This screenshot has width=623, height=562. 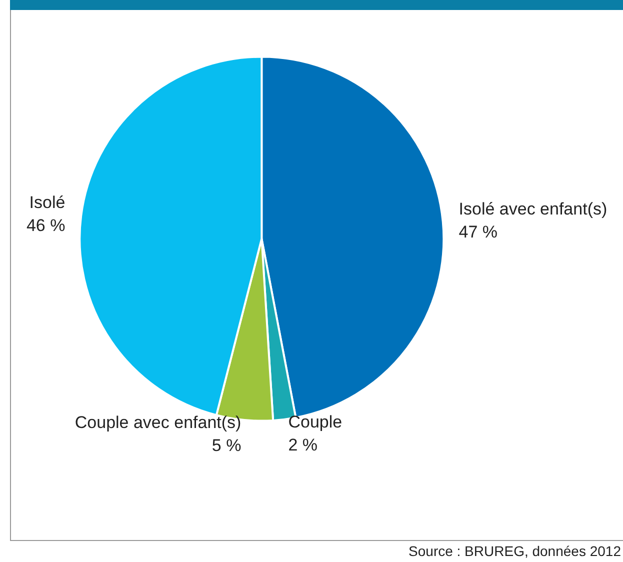 I want to click on source-note: Source : BRUREG, données 2012, so click(x=514, y=551).